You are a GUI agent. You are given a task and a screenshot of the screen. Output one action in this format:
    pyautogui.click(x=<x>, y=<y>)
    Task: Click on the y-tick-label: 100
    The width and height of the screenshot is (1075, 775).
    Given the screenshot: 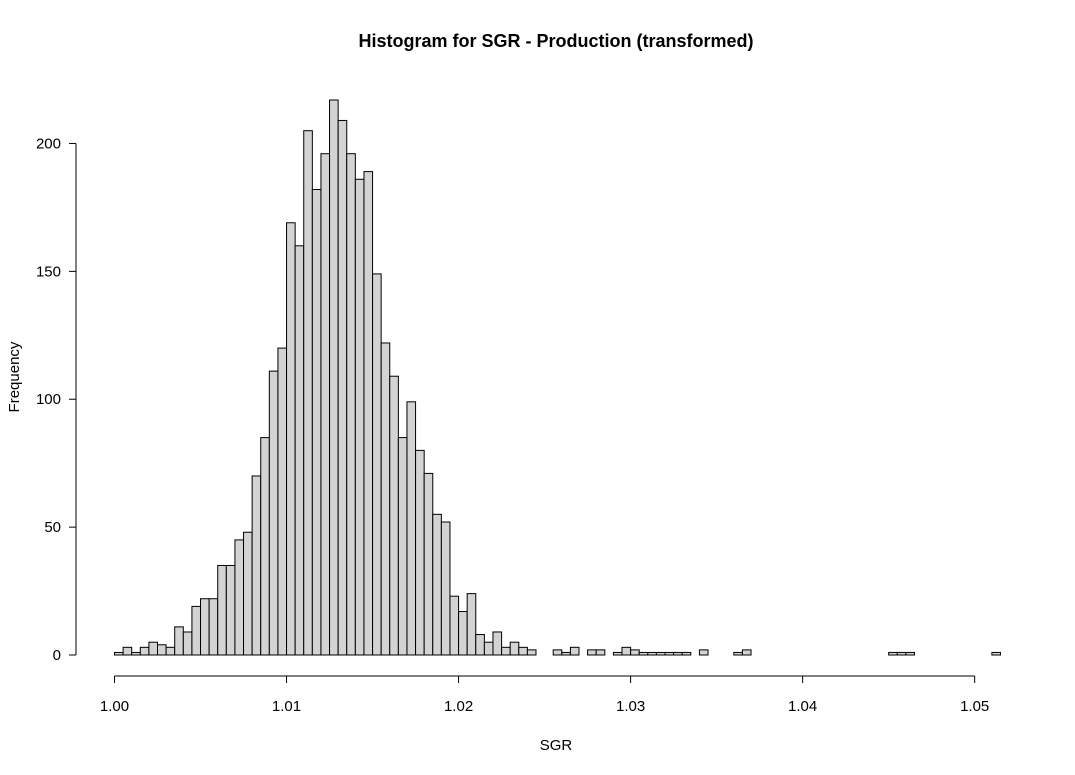 What is the action you would take?
    pyautogui.click(x=48, y=399)
    